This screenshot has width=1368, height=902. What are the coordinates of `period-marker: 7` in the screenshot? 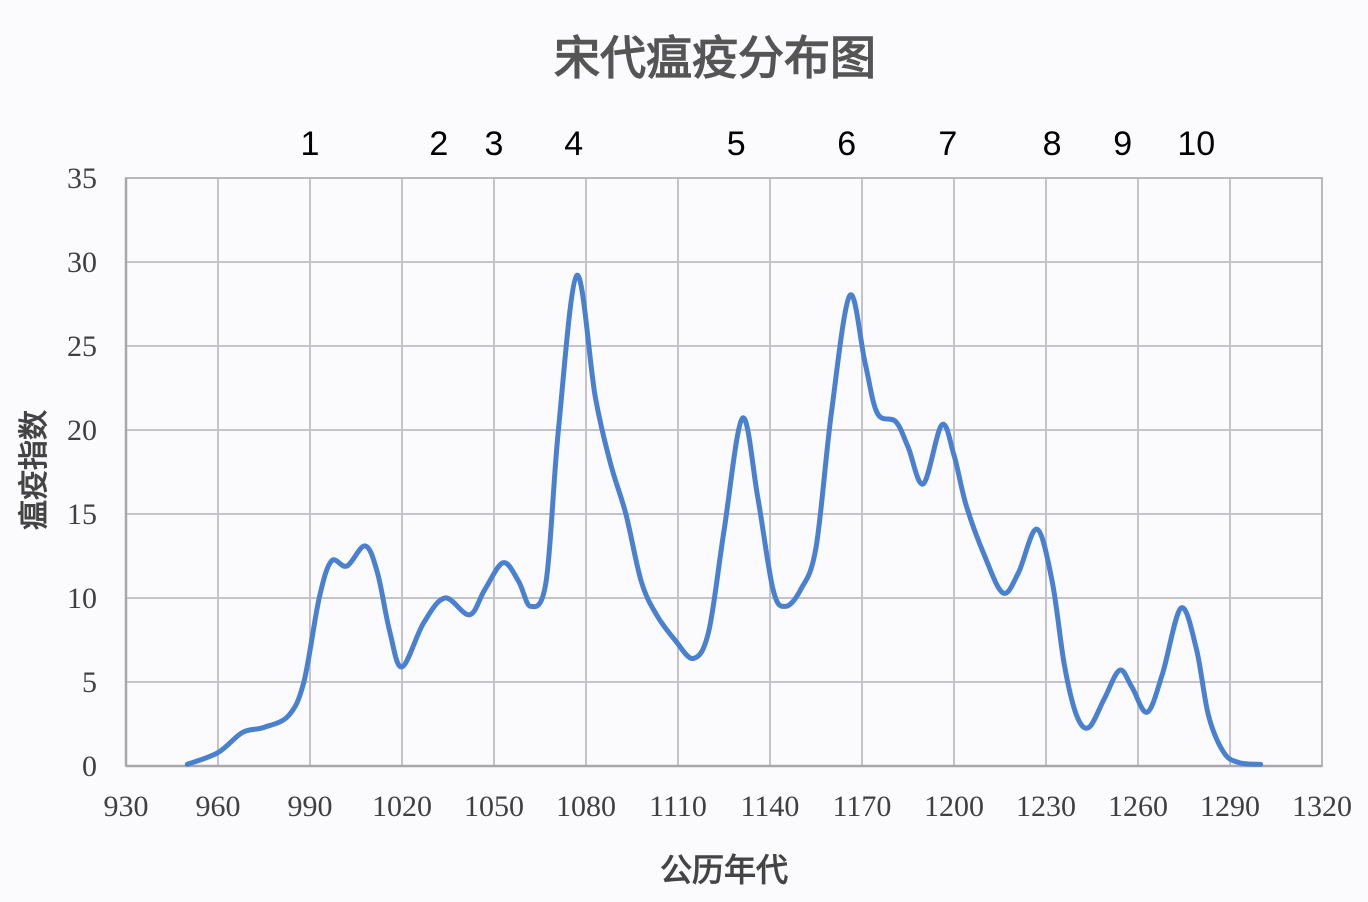 It's located at (947, 144).